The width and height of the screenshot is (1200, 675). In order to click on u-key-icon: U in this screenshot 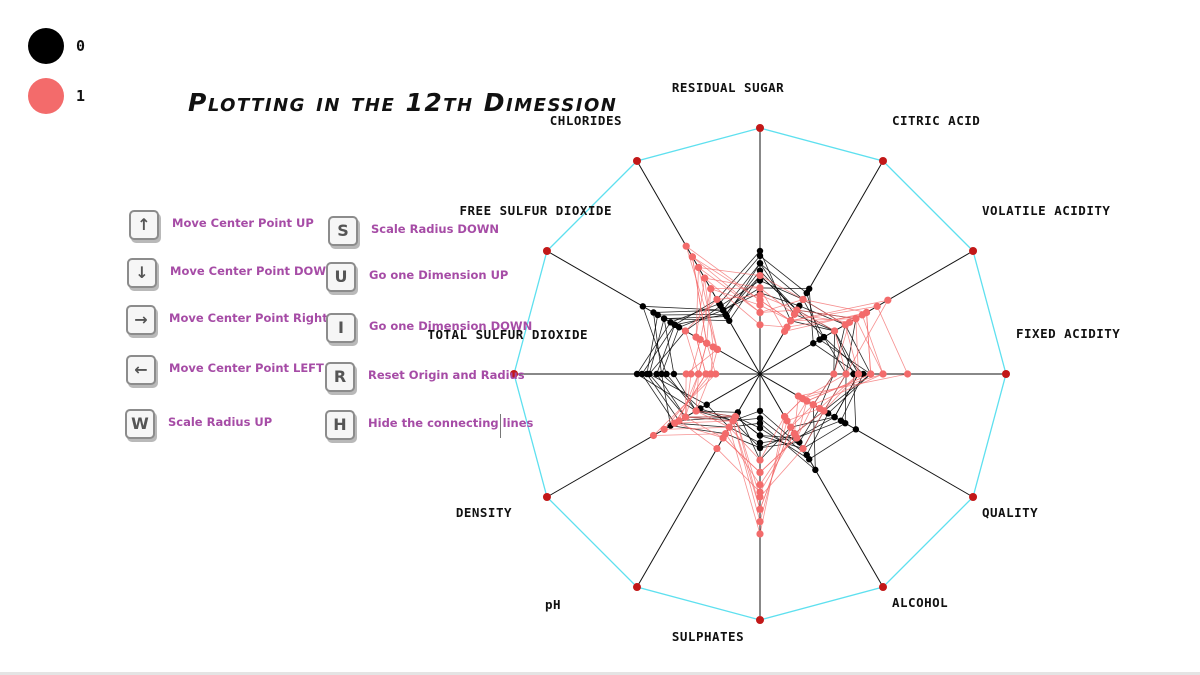, I will do `click(341, 277)`.